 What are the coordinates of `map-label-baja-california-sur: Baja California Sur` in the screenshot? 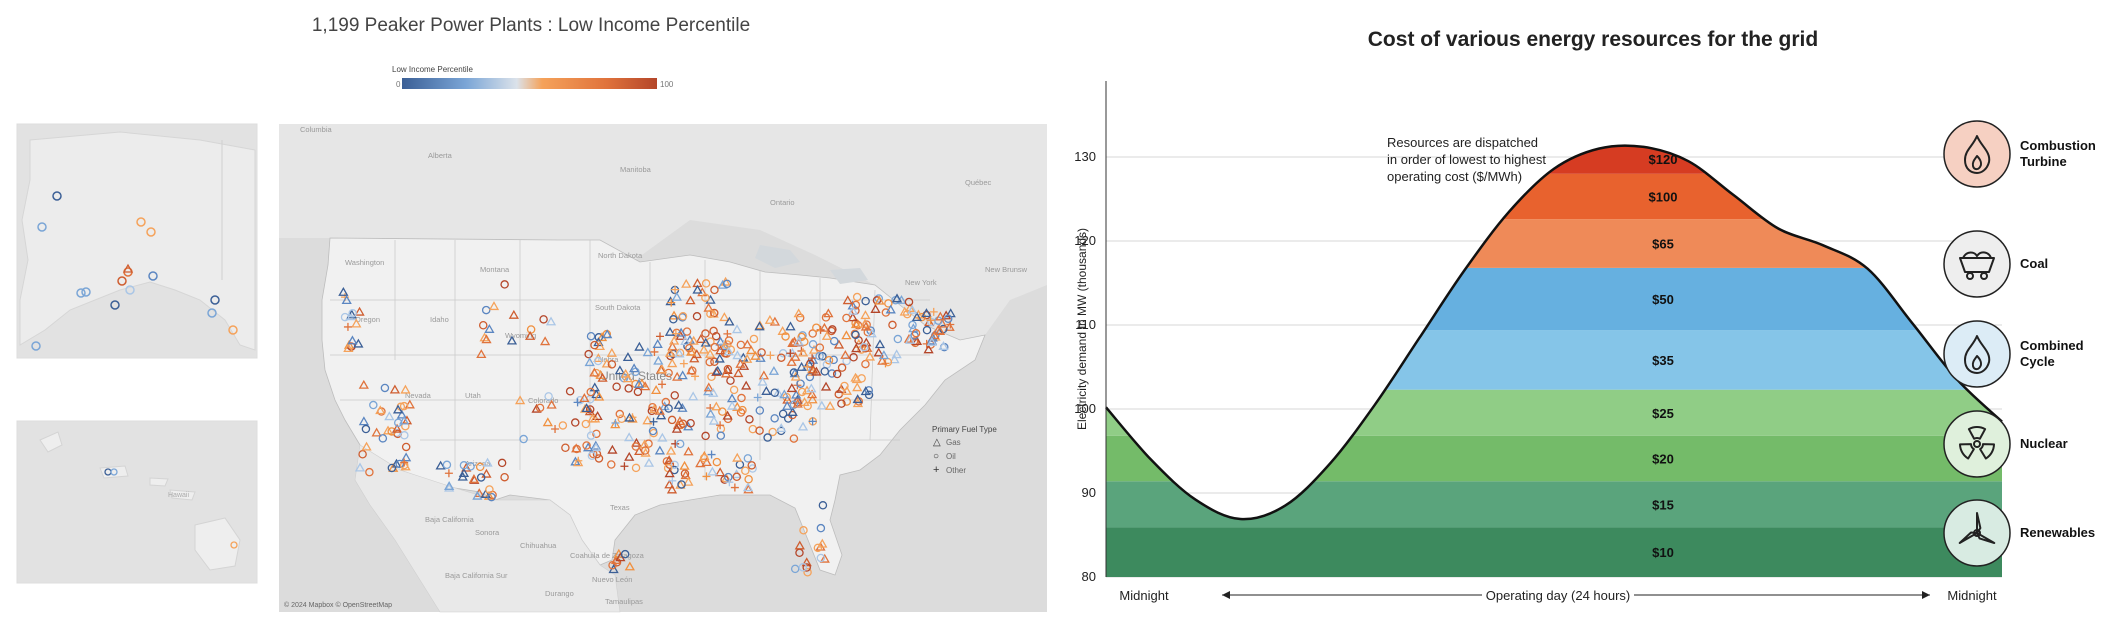 It's located at (476, 575).